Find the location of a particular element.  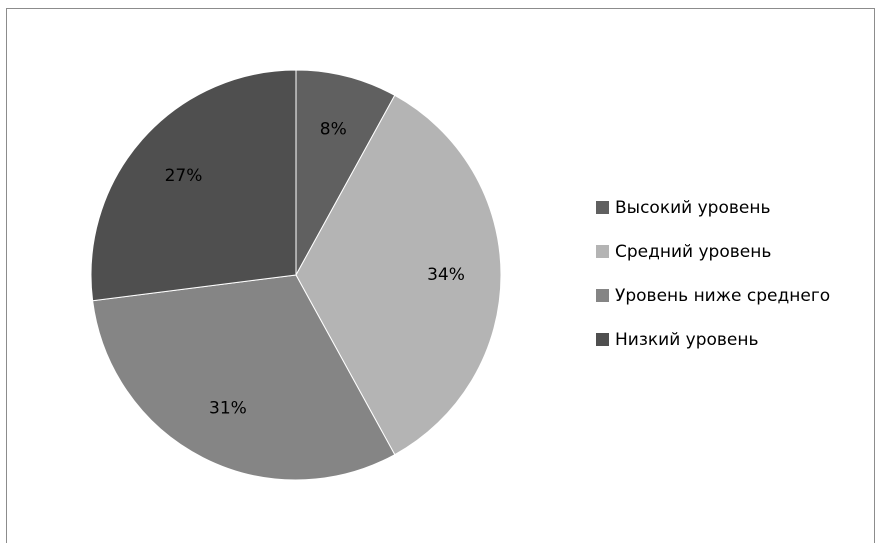

pie-slice-low is located at coordinates (193, 185).